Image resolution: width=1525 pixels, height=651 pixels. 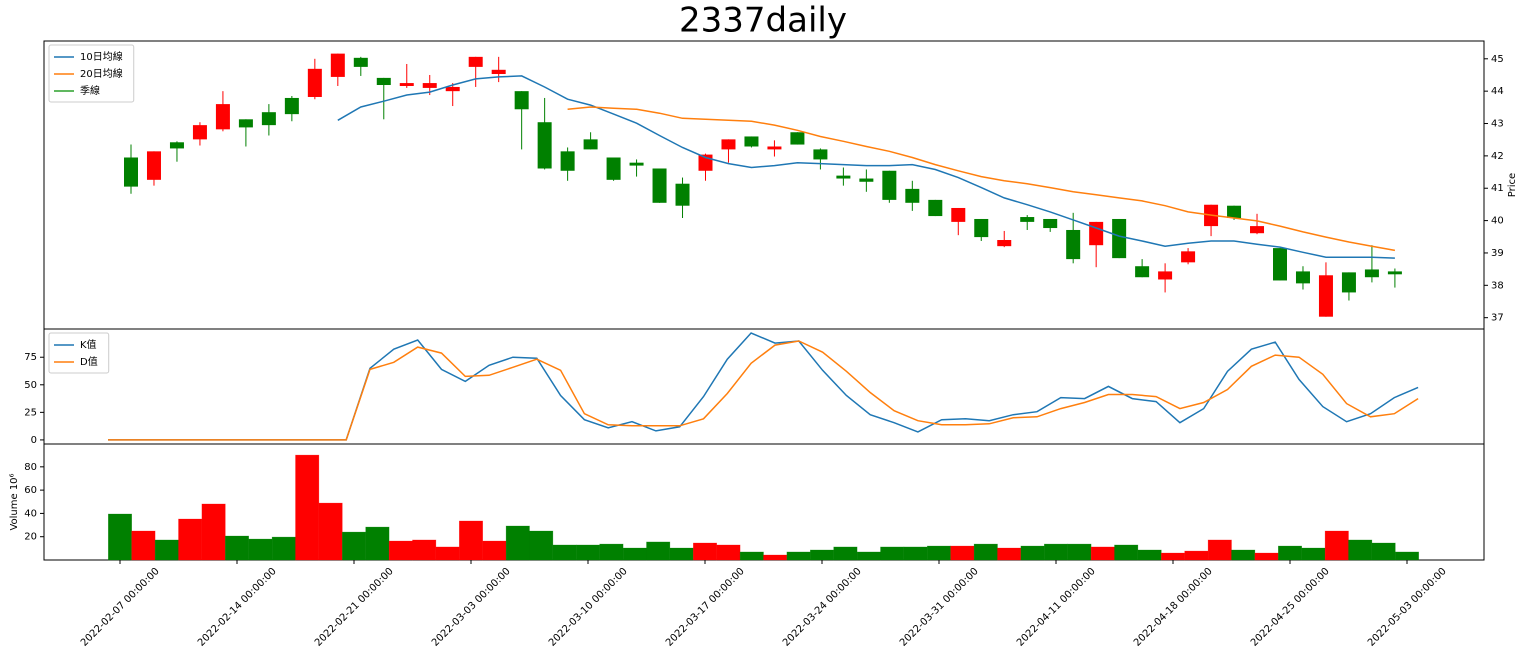 What do you see at coordinates (30, 357) in the screenshot?
I see `y-tick-label: 75` at bounding box center [30, 357].